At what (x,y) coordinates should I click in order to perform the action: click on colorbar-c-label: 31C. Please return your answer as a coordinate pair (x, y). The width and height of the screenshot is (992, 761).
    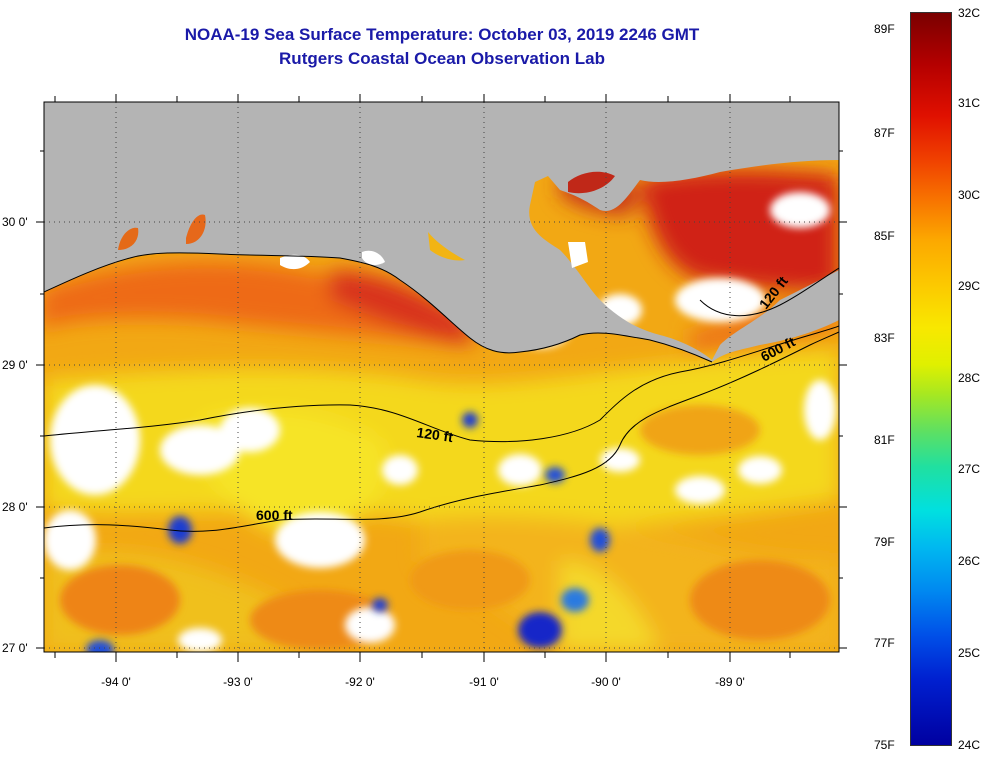
    Looking at the image, I should click on (969, 103).